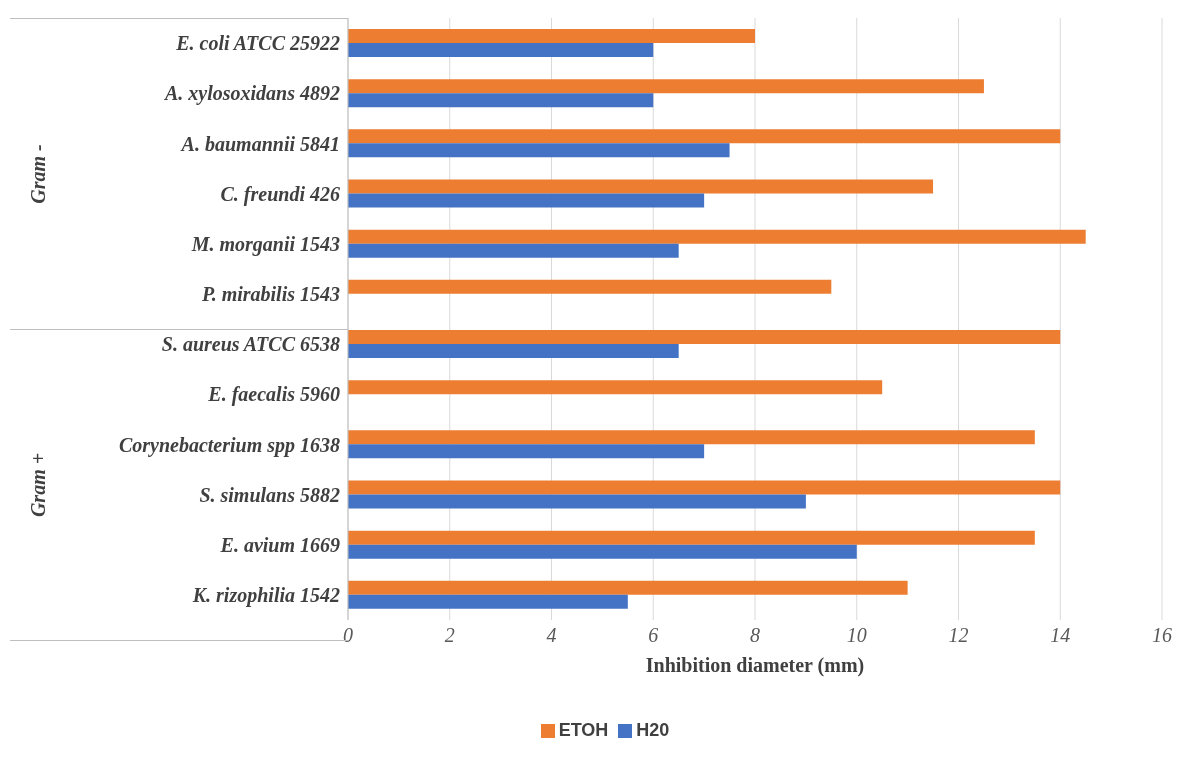 The width and height of the screenshot is (1184, 778). What do you see at coordinates (583, 730) in the screenshot?
I see `legend-label: ETOH` at bounding box center [583, 730].